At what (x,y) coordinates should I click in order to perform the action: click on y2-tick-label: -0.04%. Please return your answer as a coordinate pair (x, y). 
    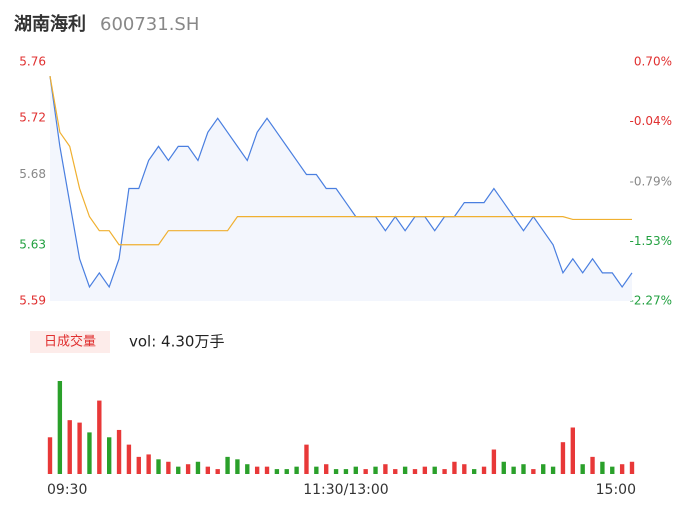
    Looking at the image, I should click on (651, 121).